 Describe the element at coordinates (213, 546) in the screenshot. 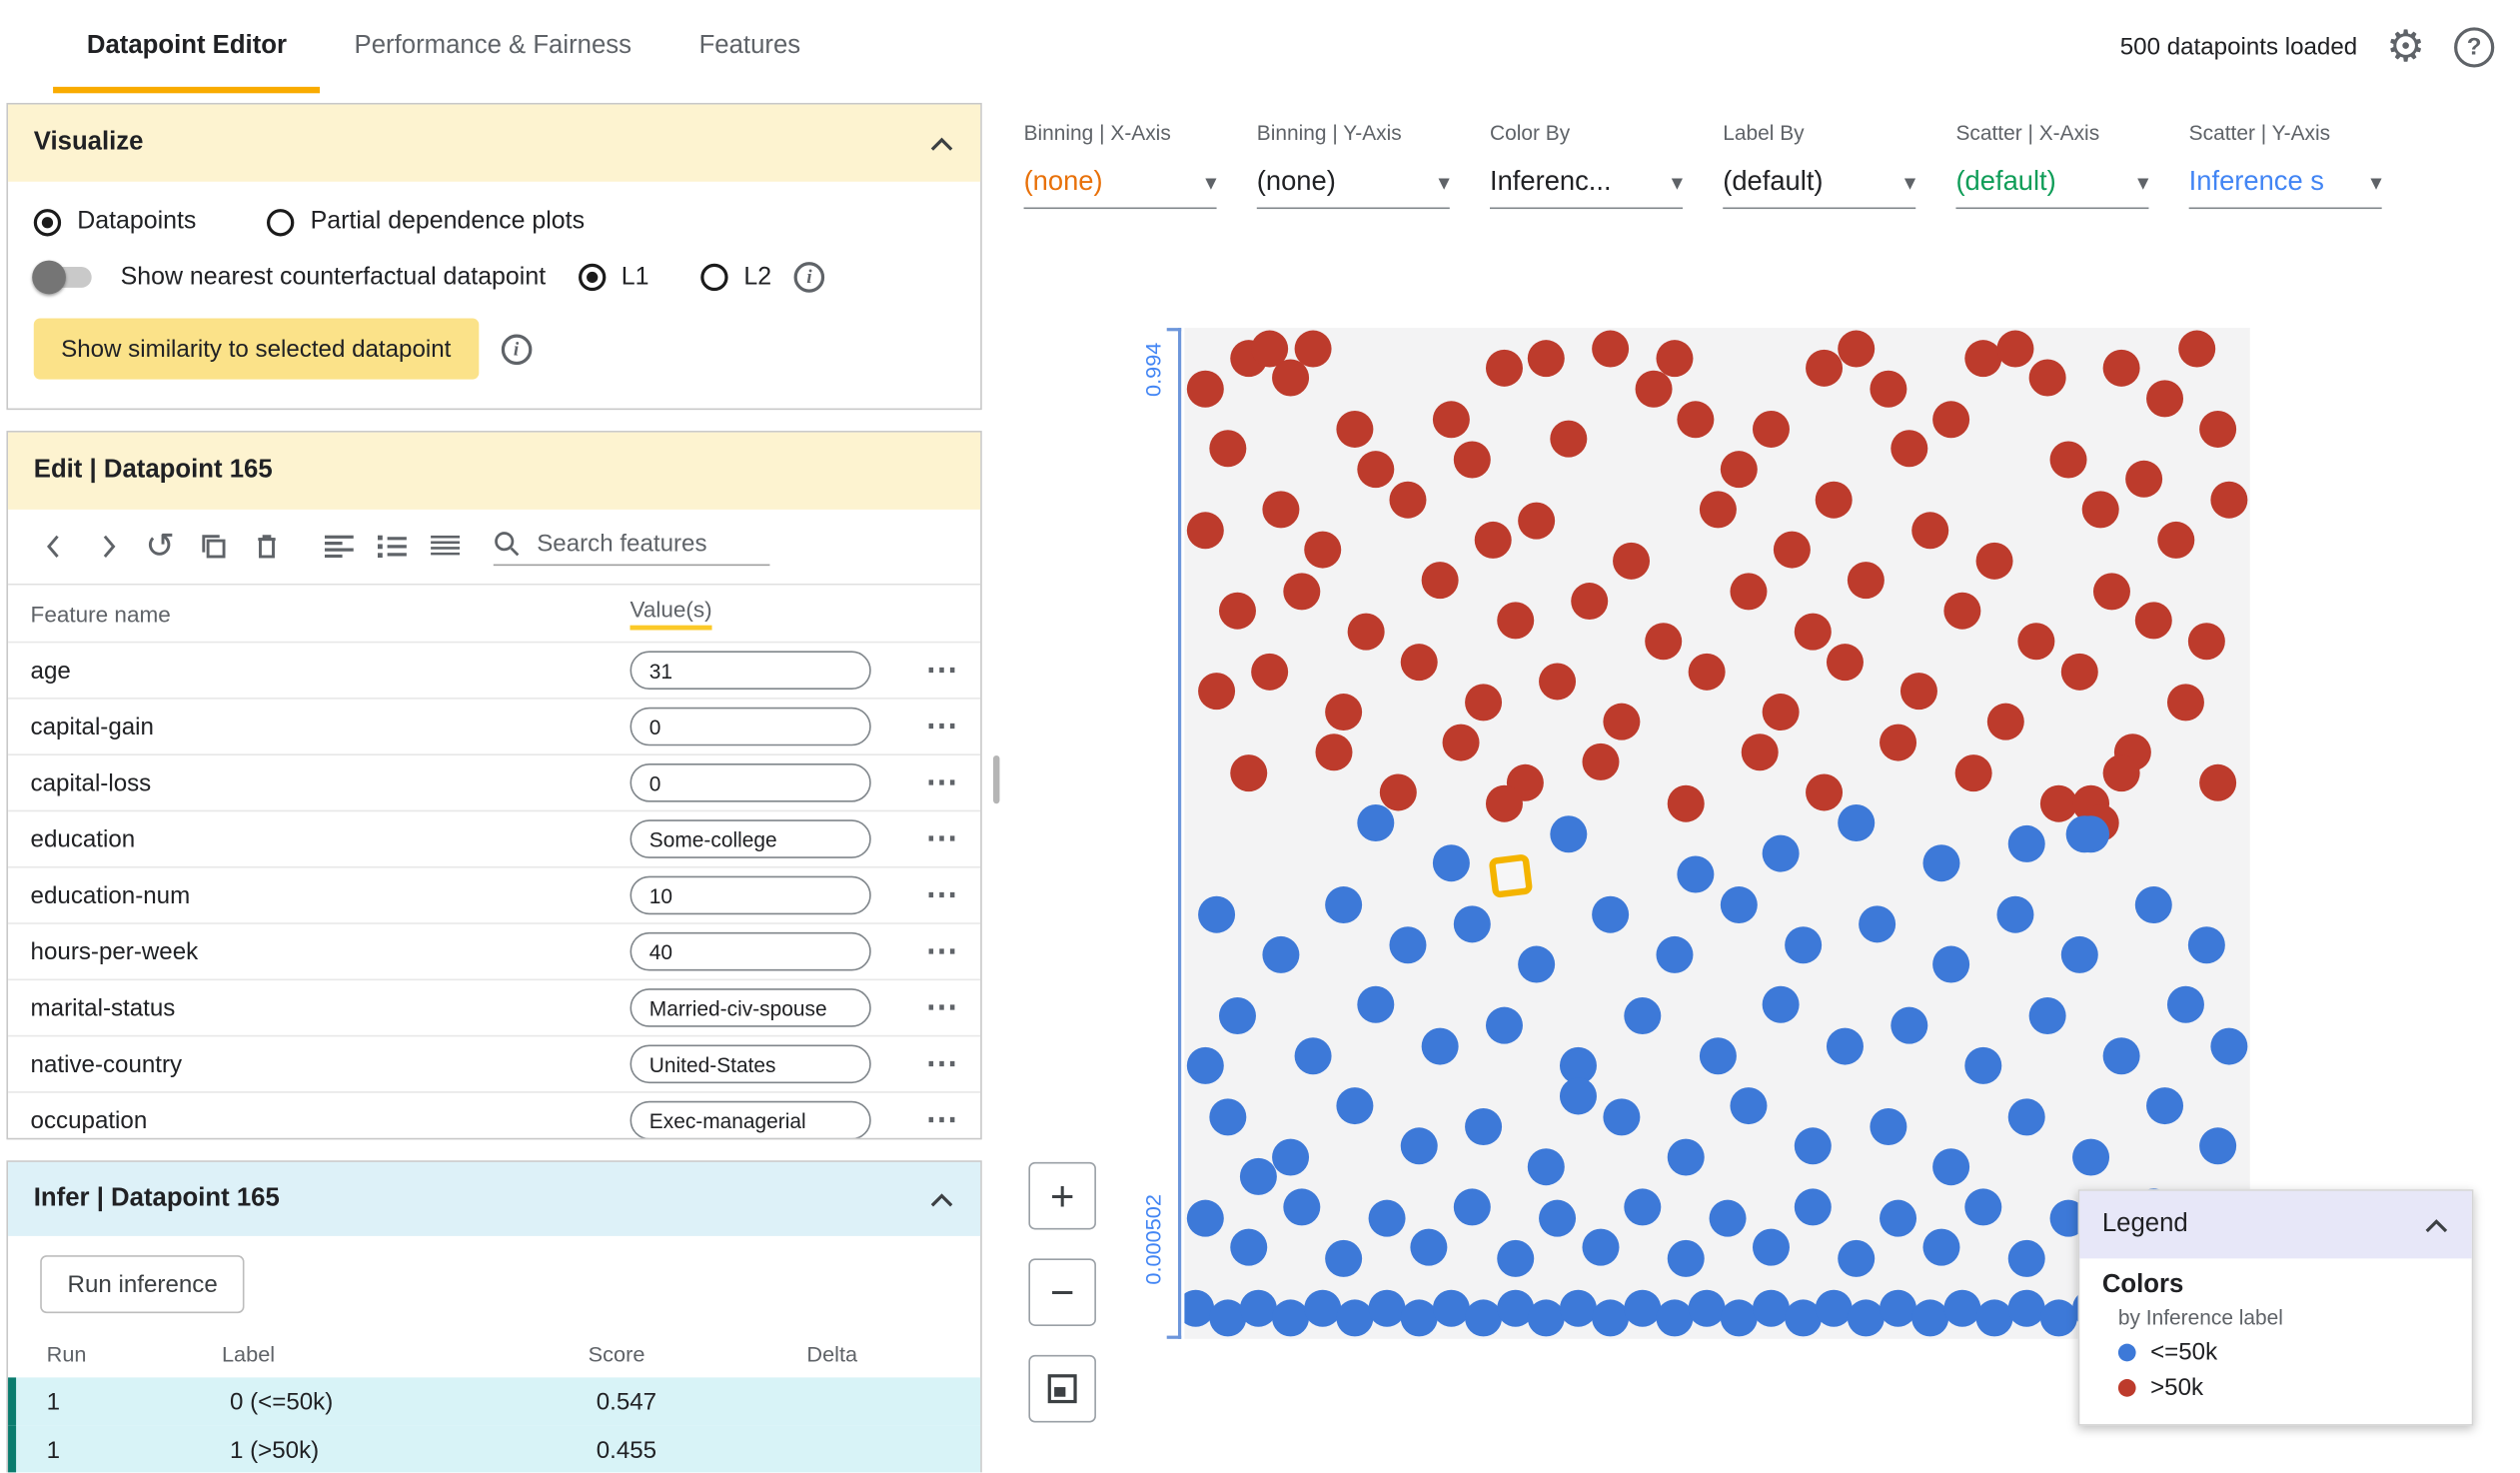

I see `duplicate-datapoint-icon` at that location.